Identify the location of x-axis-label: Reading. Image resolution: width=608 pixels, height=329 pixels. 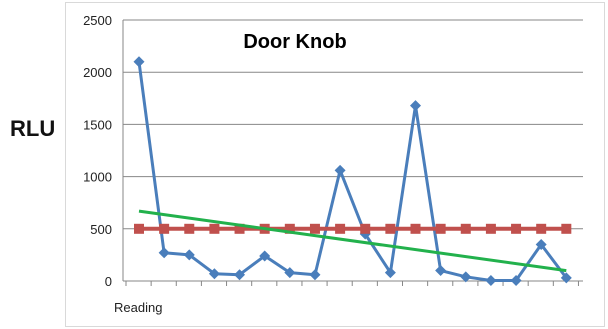
(138, 307).